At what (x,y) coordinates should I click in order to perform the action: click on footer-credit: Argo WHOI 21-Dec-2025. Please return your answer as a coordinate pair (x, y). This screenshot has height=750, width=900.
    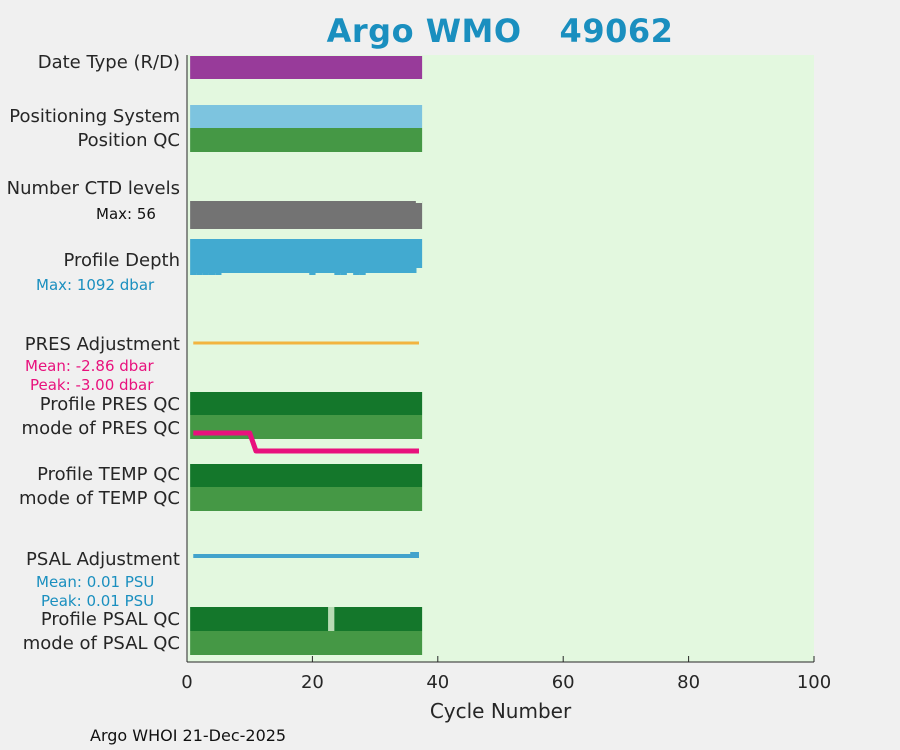
    Looking at the image, I should click on (188, 735).